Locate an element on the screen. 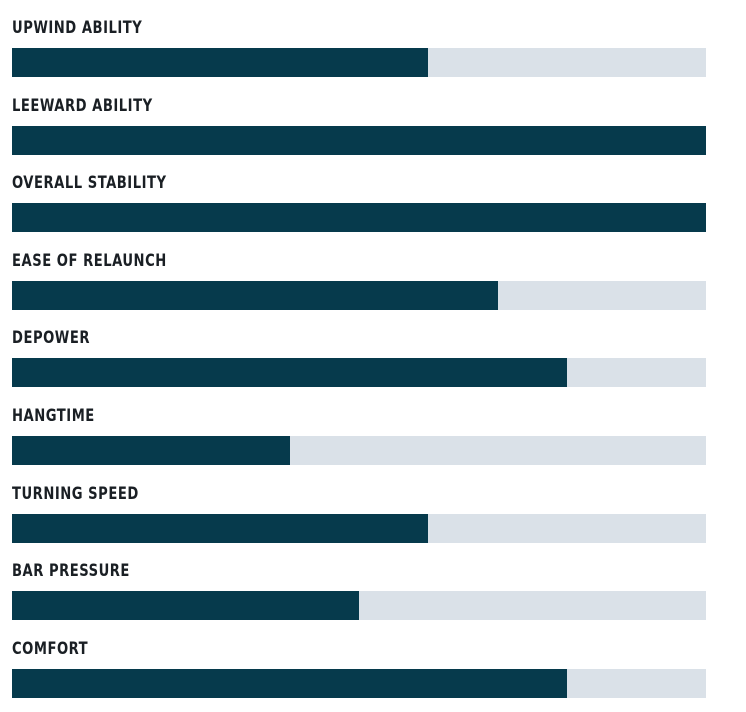  metric-label: DEPOWER is located at coordinates (51, 338).